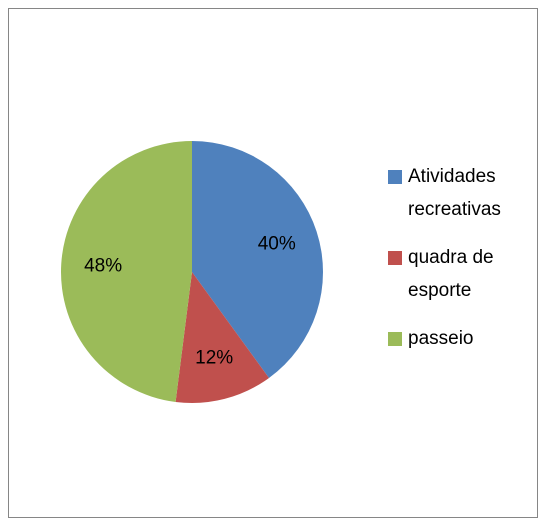  What do you see at coordinates (454, 193) in the screenshot?
I see `legend-label: Atividades recreativas` at bounding box center [454, 193].